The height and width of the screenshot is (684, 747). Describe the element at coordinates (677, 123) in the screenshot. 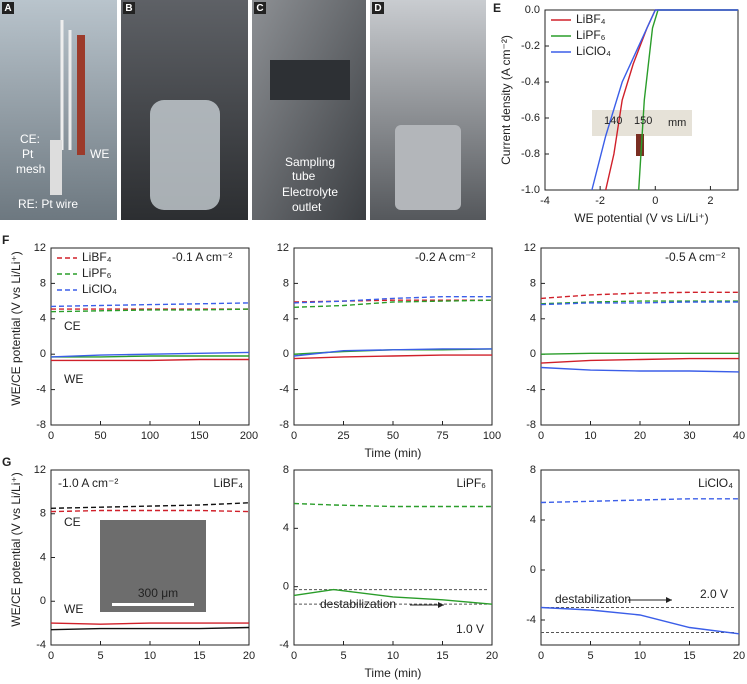

I see `annotation: mm` at that location.